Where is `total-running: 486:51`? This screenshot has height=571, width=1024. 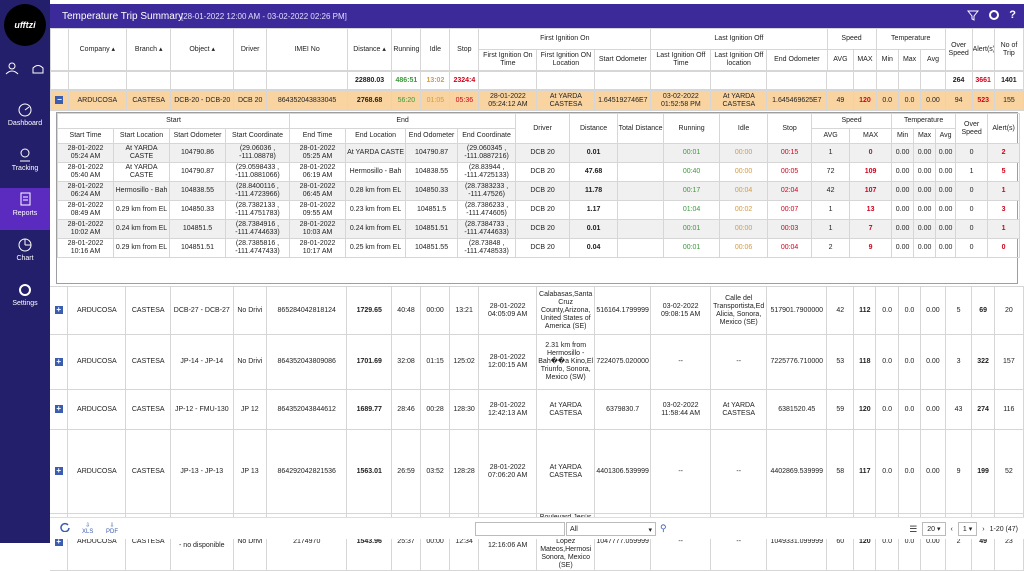
total-running: 486:51 is located at coordinates (406, 80).